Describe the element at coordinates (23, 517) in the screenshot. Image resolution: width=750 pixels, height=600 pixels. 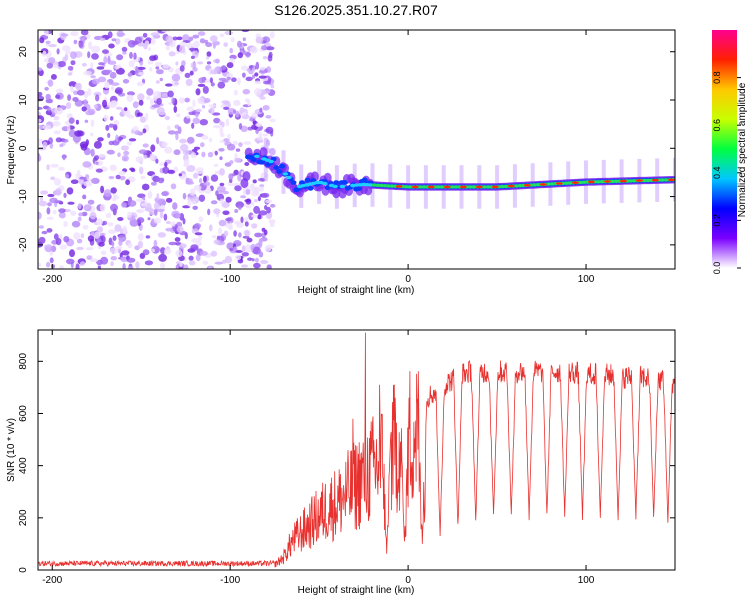
I see `y-tick-label: 200` at that location.